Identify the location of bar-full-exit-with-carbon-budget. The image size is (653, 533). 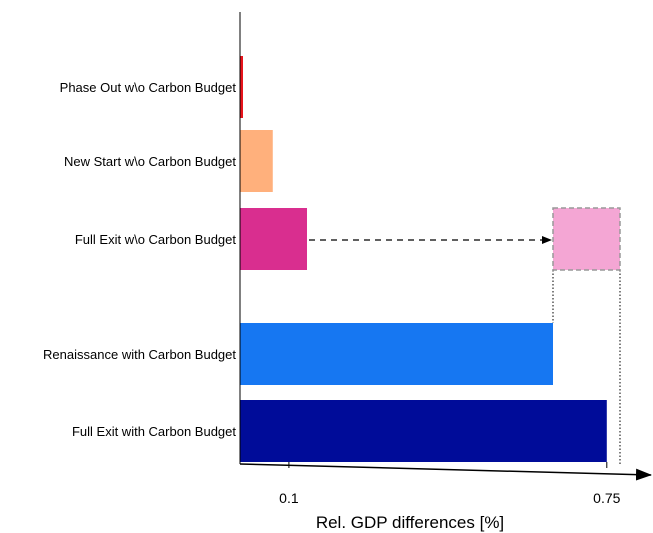
(423, 431).